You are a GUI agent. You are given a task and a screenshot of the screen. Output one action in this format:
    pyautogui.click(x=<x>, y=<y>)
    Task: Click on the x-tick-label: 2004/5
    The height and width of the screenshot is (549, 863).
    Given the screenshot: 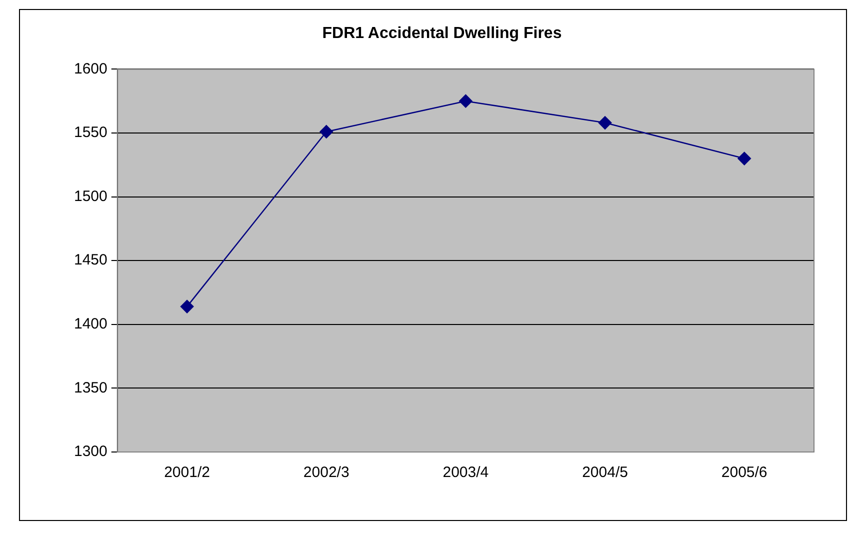 What is the action you would take?
    pyautogui.click(x=605, y=473)
    